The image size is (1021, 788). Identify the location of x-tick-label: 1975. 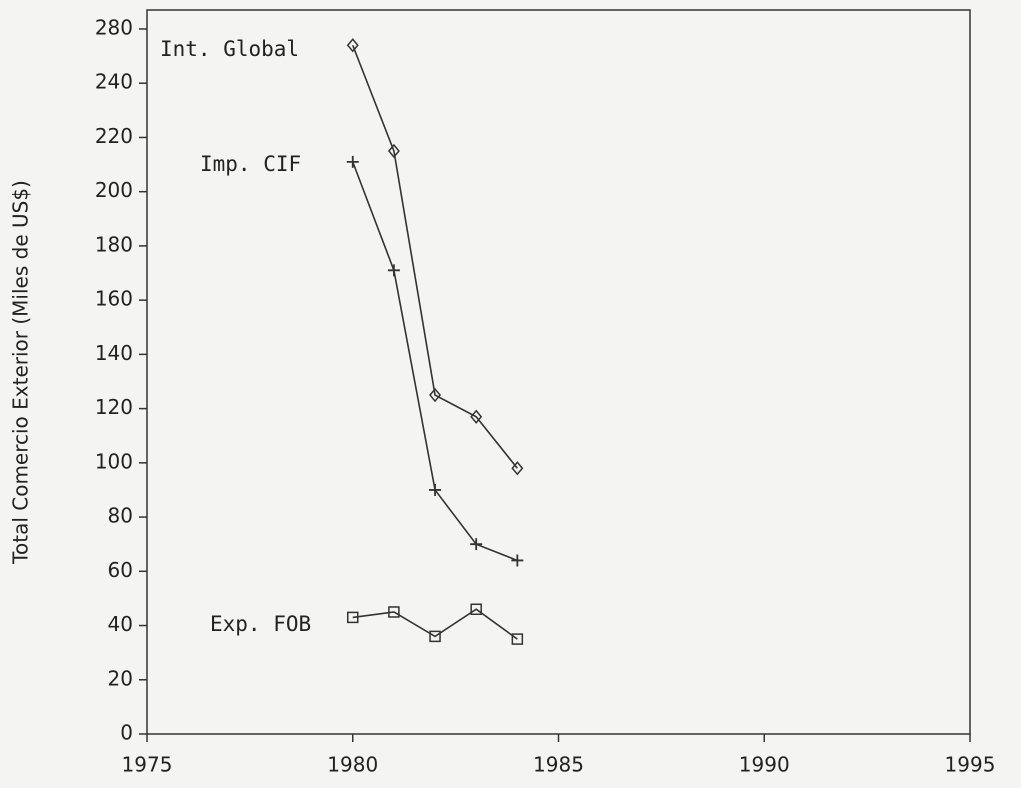
(147, 765).